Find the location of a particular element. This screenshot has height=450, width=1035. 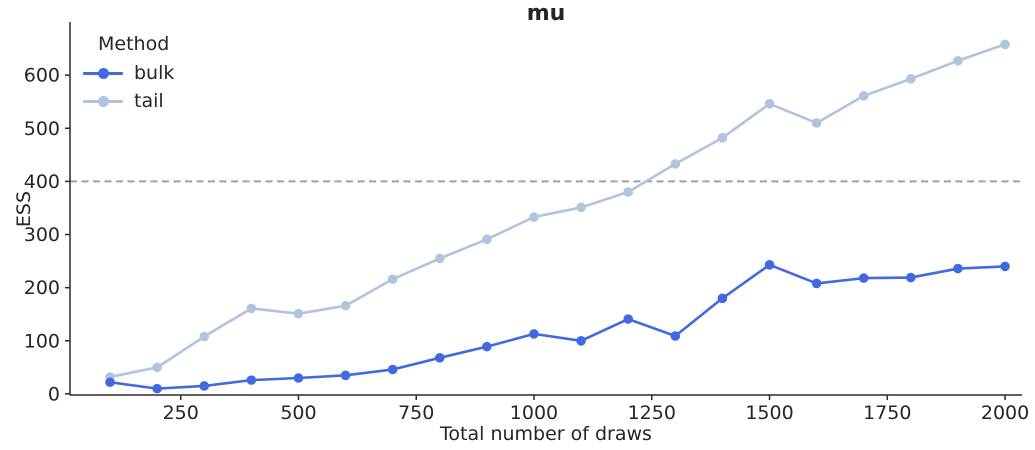

x-tick-label: 250 is located at coordinates (181, 413).